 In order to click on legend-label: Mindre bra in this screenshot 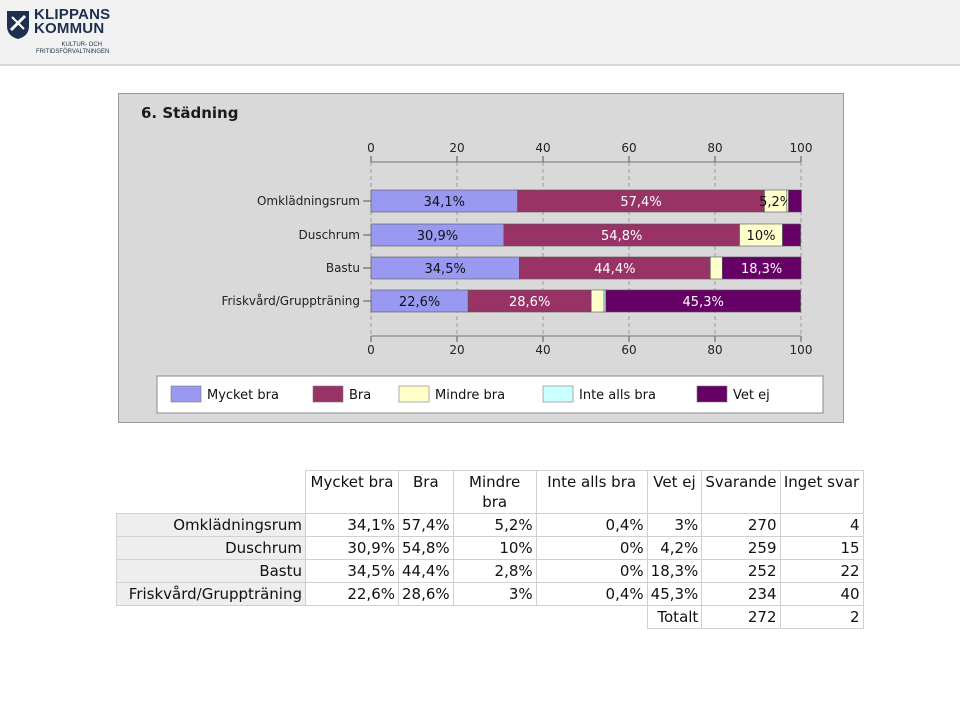, I will do `click(470, 395)`.